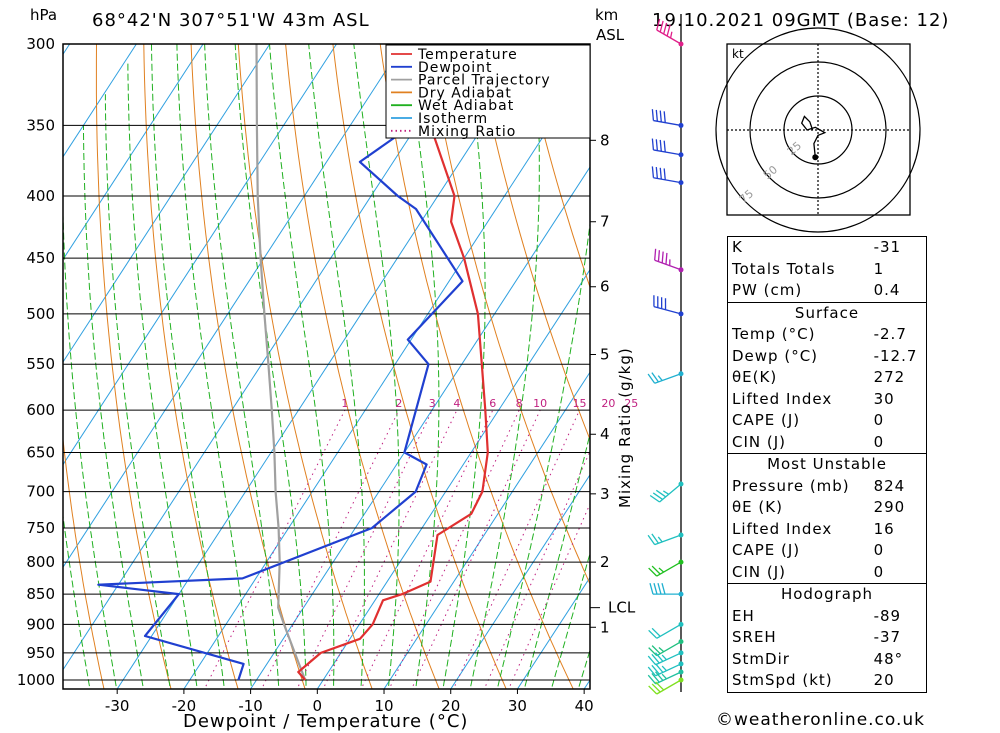  Describe the element at coordinates (795, 421) in the screenshot. I see `index-label: CAPE (J)` at that location.